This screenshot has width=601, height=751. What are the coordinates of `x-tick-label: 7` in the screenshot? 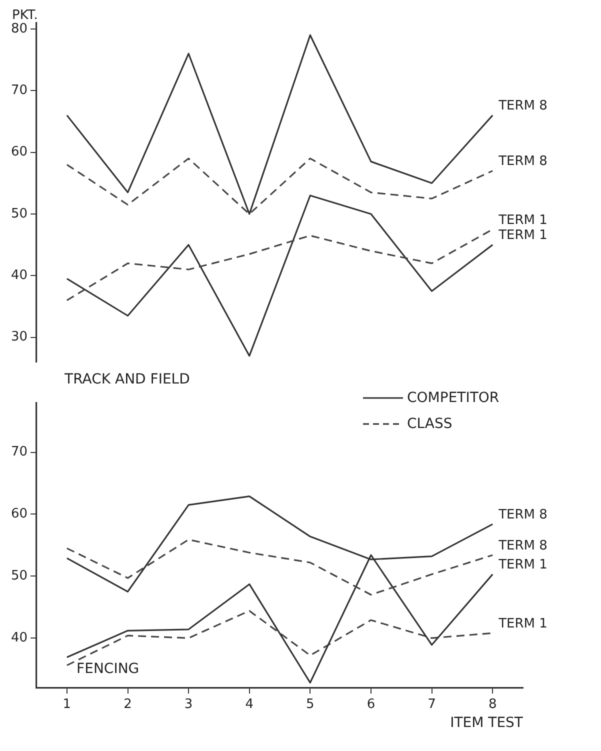 It's located at (432, 704).